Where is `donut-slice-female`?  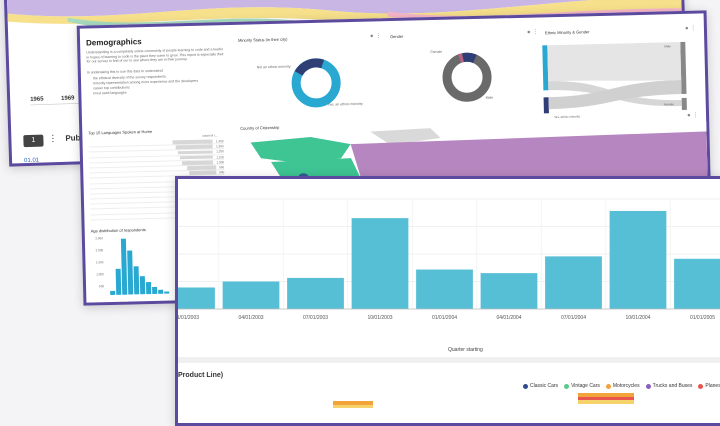 donut-slice-female is located at coordinates (467, 77).